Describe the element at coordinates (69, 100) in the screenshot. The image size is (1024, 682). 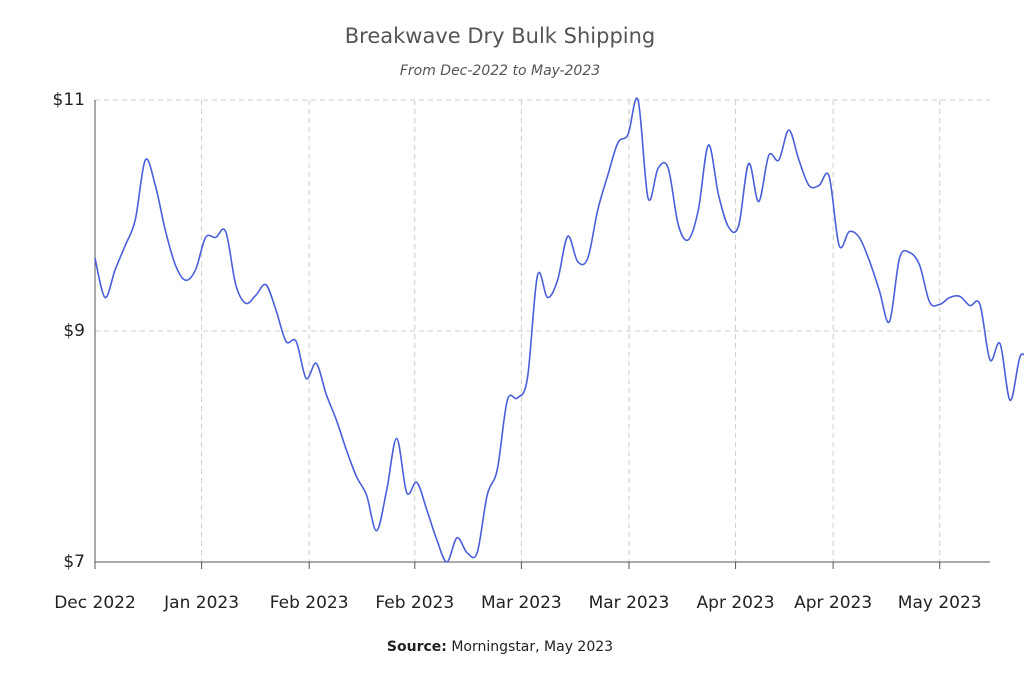
I see `y-tick-label: $11` at that location.